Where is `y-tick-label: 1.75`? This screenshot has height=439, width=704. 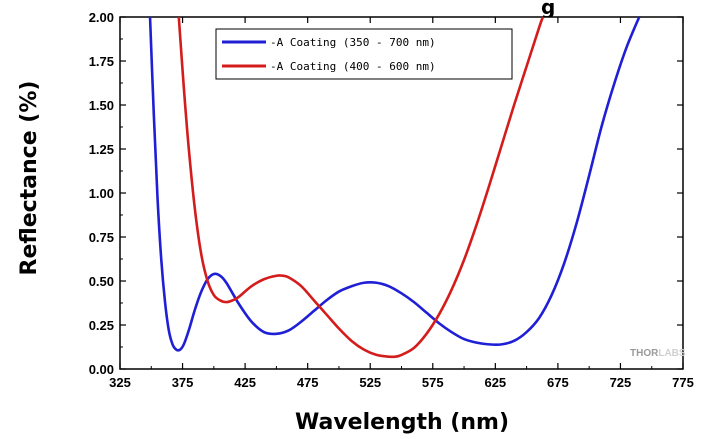
y-tick-label: 1.75 is located at coordinates (101, 61).